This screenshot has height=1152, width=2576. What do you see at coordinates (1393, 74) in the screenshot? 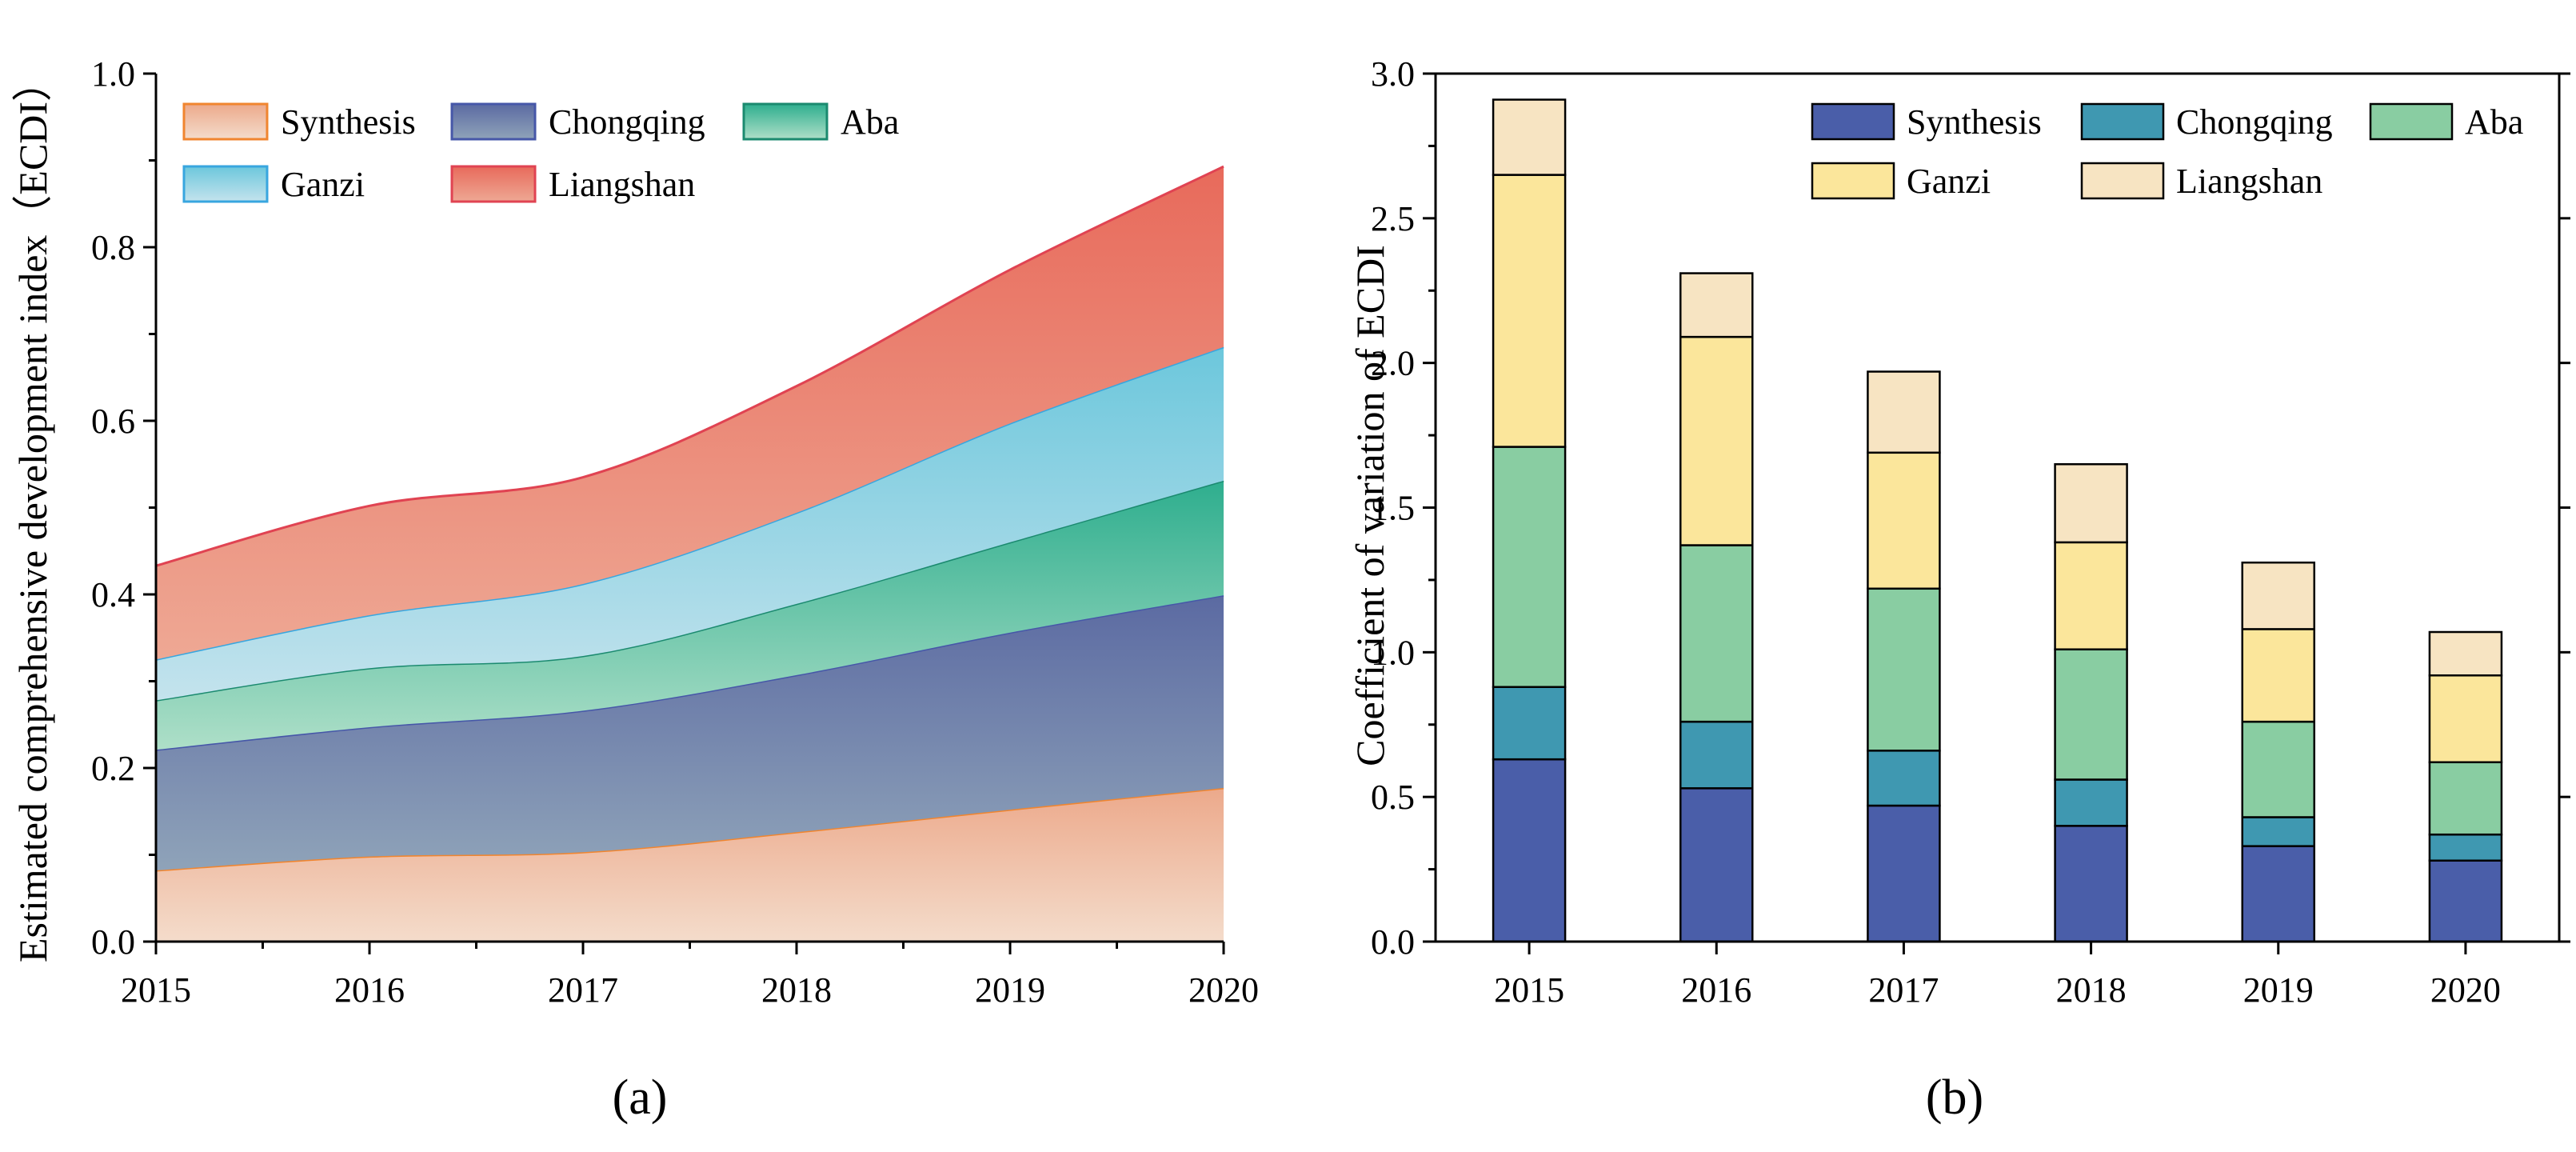
I see `y-tick-label: 3.0` at bounding box center [1393, 74].